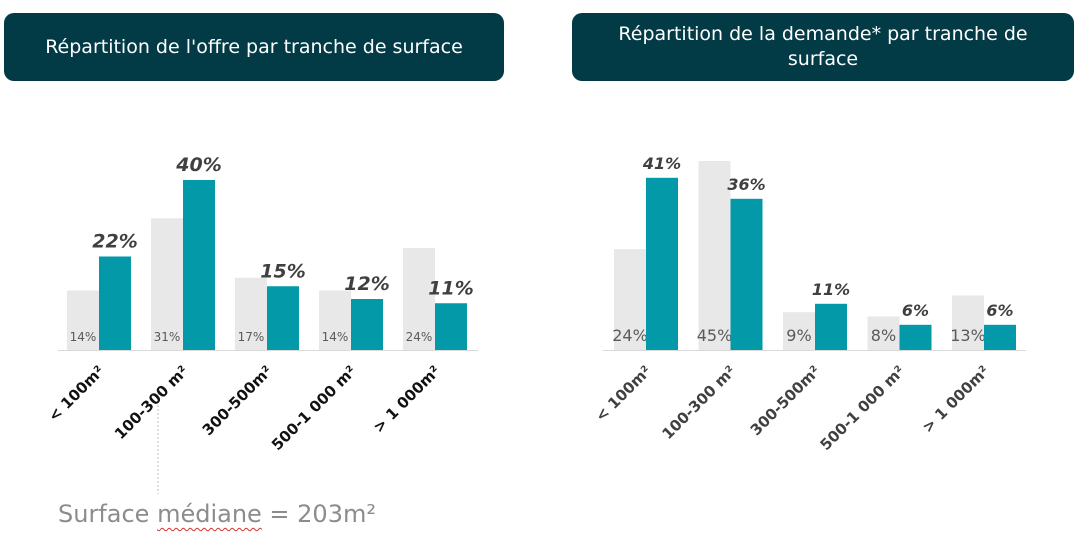 The width and height of the screenshot is (1084, 558). Describe the element at coordinates (167, 337) in the screenshot. I see `reference-value-label-0-1: 31%` at that location.